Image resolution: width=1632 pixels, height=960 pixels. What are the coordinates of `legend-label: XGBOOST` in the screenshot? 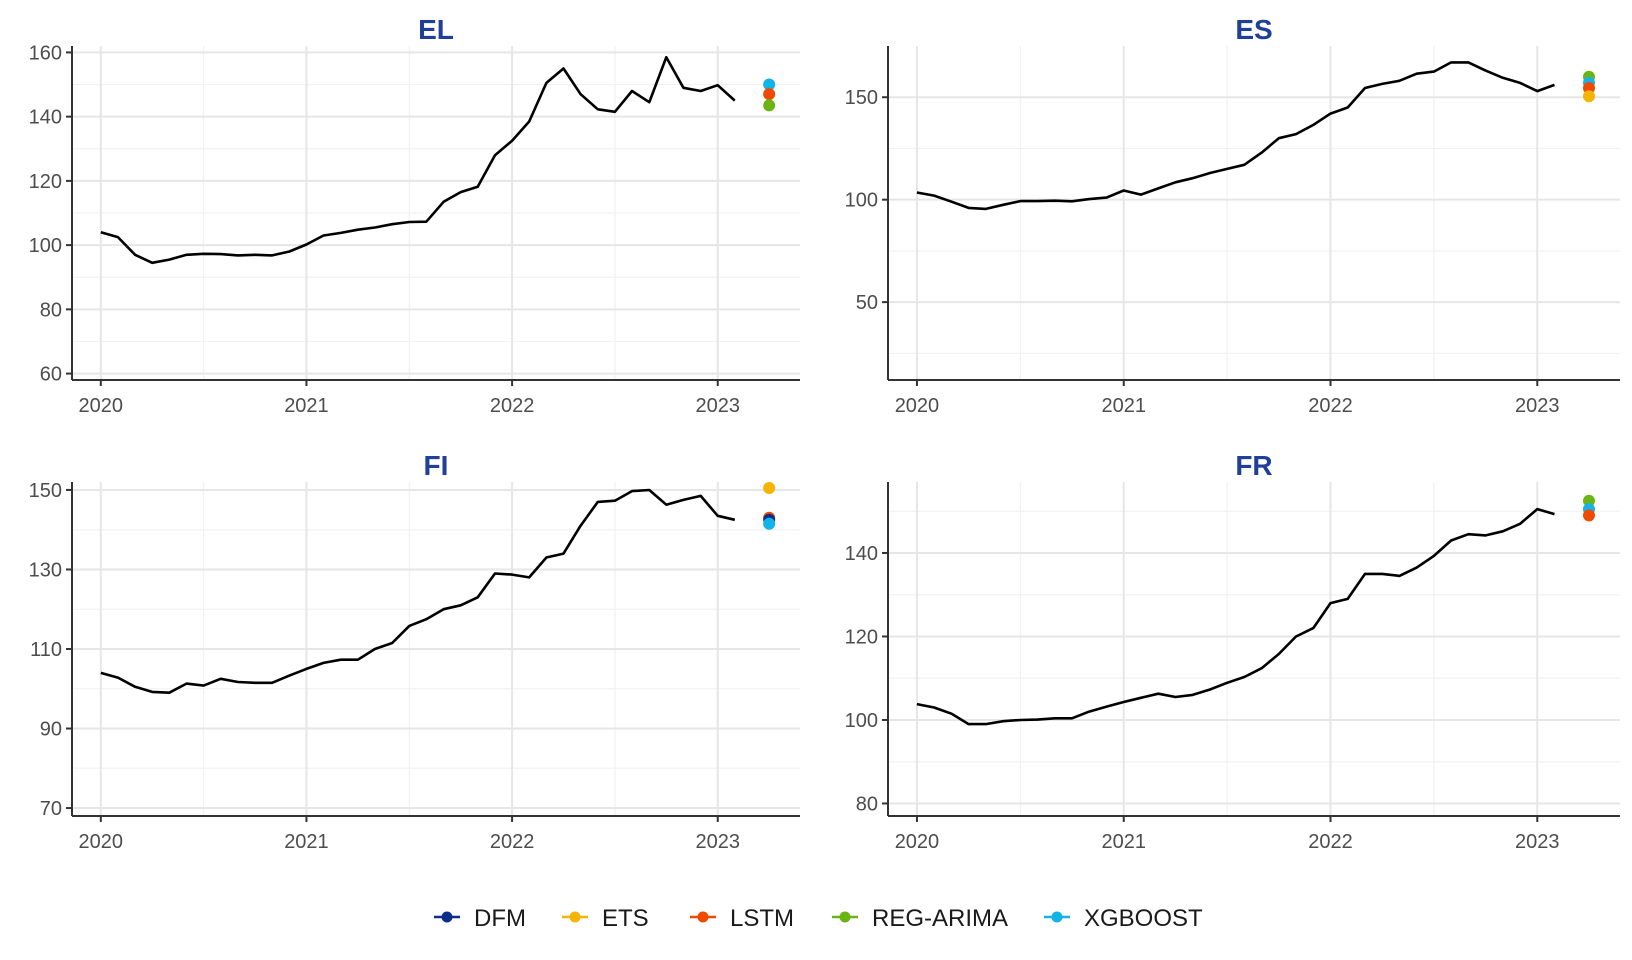 It's located at (1143, 918).